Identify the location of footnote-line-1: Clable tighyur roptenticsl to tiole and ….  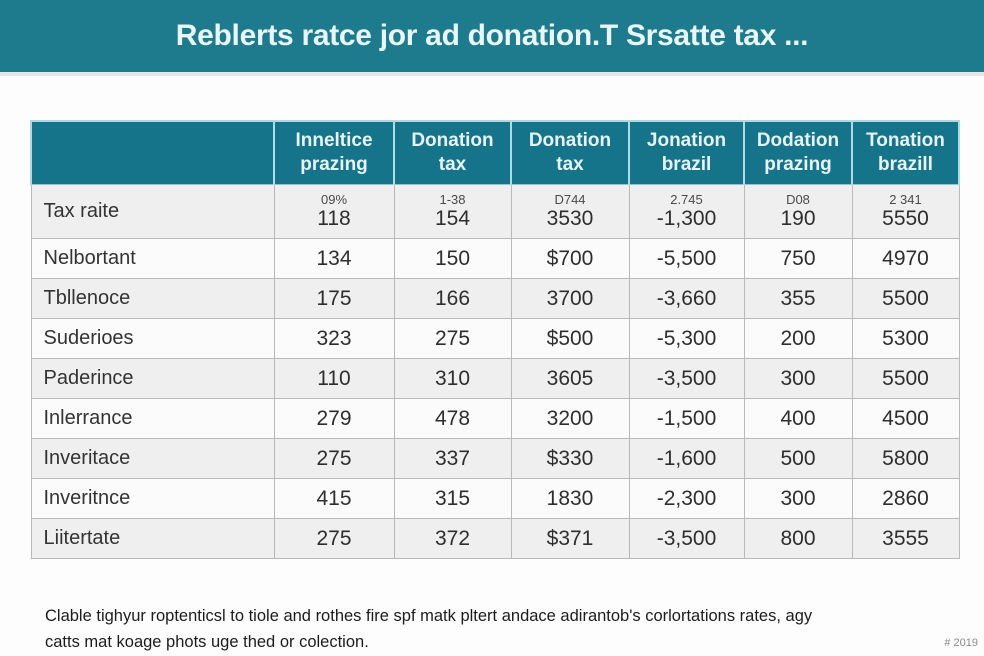
(429, 616).